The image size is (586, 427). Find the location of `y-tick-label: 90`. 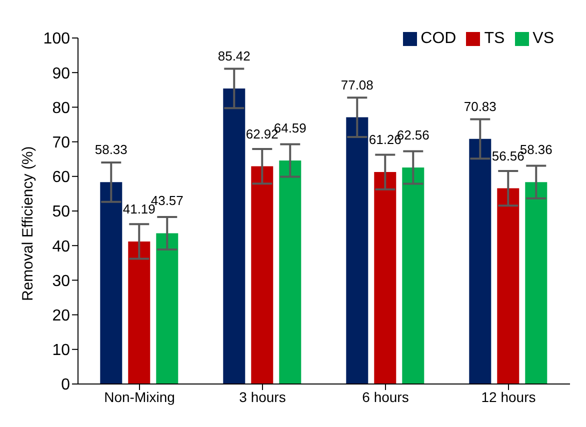

y-tick-label: 90 is located at coordinates (61, 73).